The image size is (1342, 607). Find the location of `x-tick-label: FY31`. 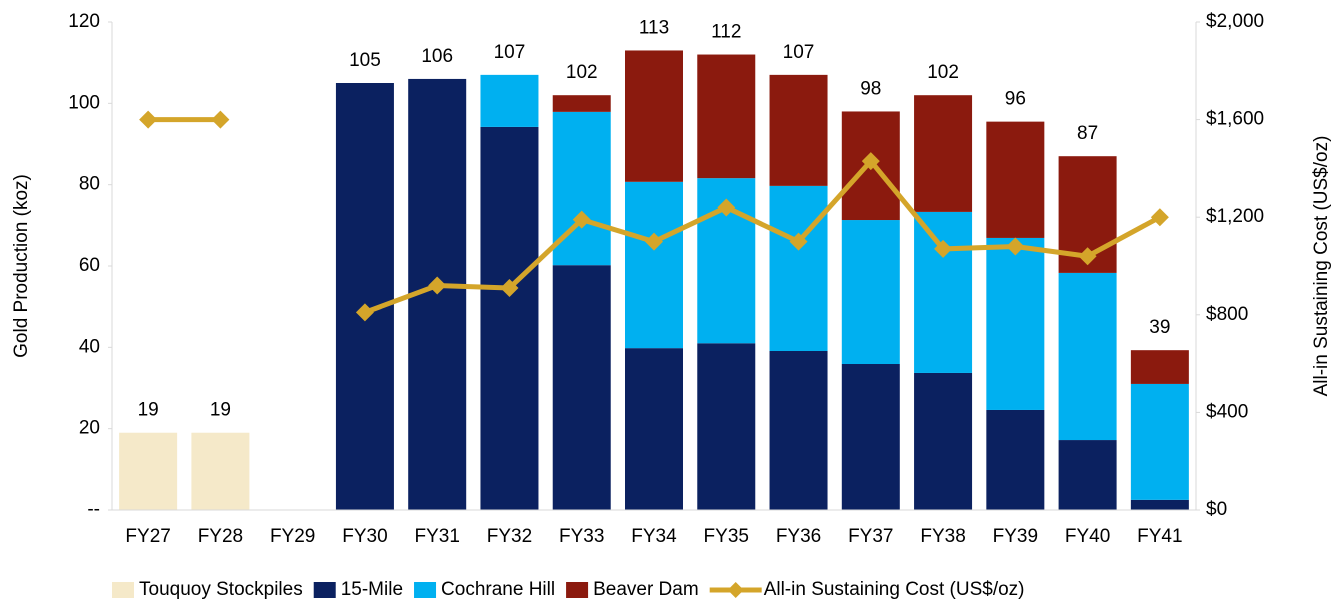

x-tick-label: FY31 is located at coordinates (436, 536).